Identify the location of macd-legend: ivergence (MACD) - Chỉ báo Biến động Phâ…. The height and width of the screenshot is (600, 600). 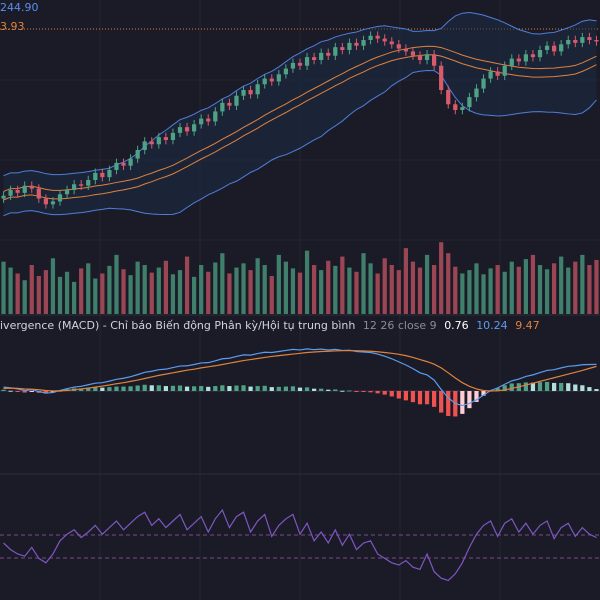
(272, 325).